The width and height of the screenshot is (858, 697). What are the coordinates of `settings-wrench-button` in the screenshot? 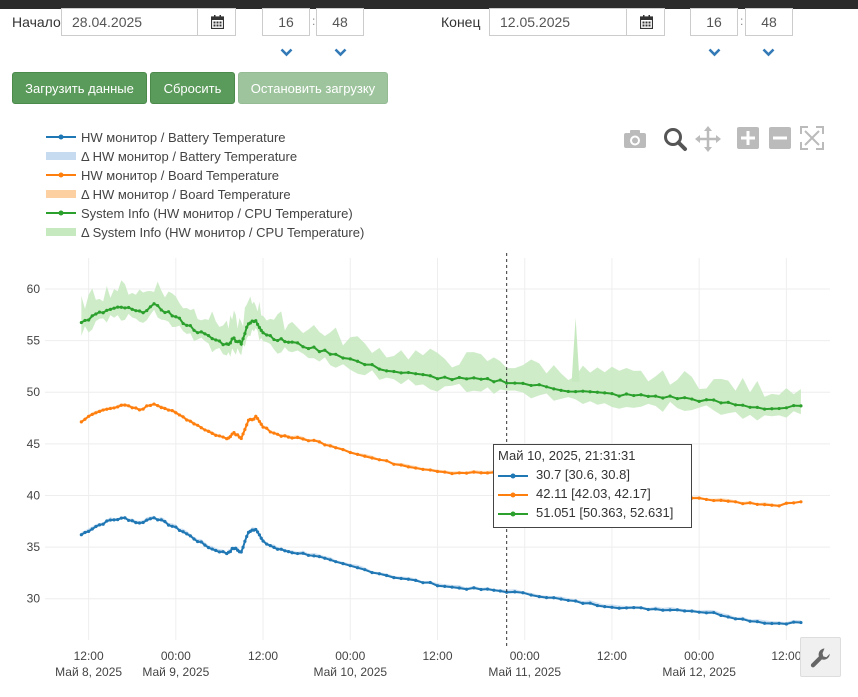 It's located at (820, 657).